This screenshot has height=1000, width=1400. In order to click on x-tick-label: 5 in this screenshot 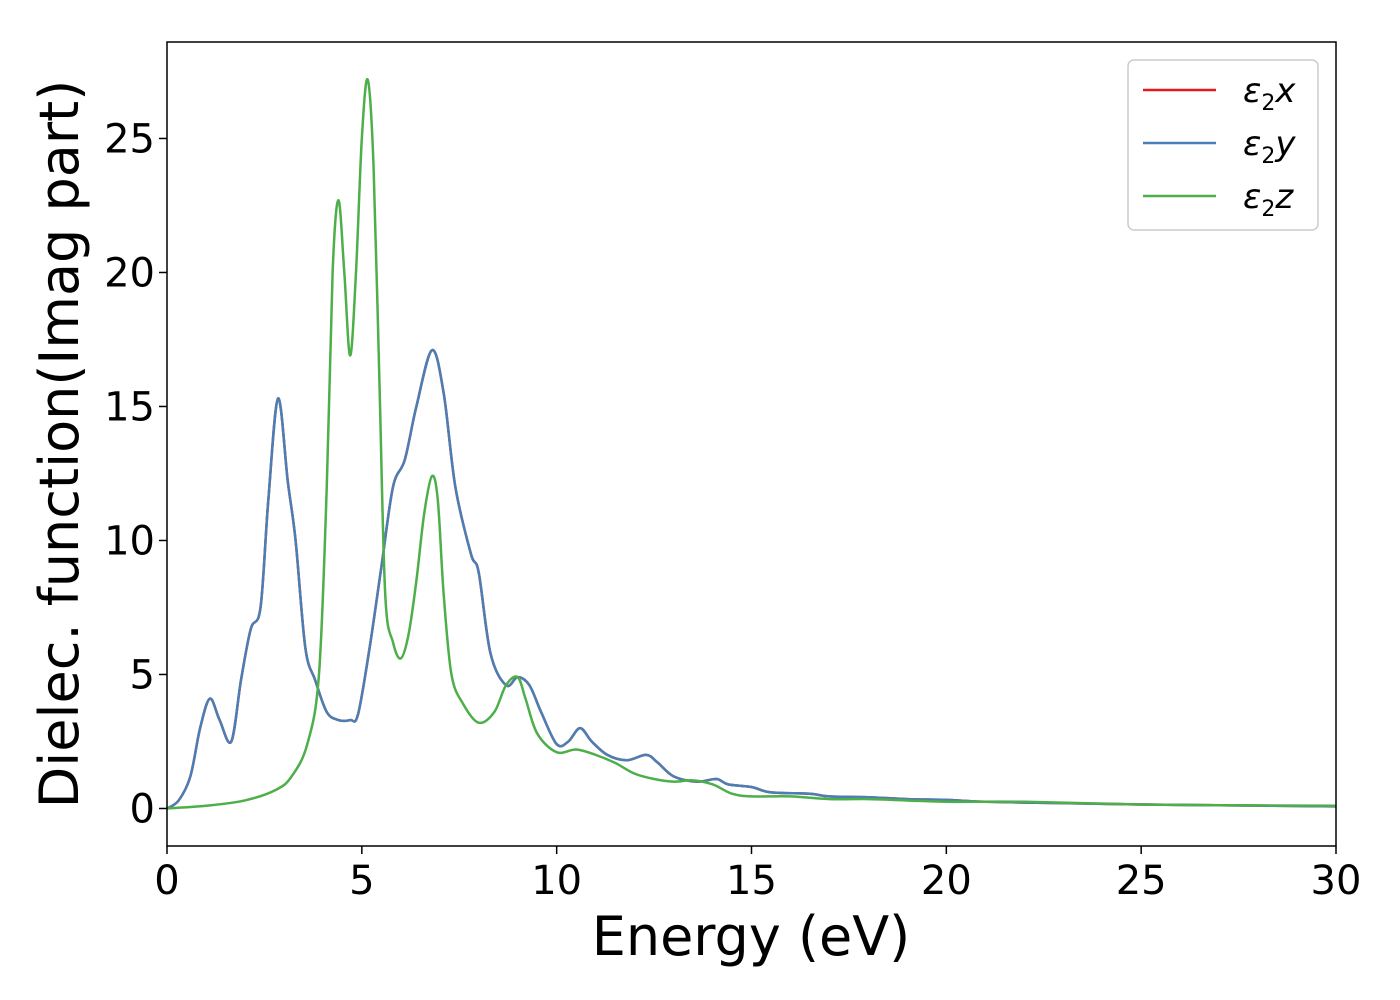, I will do `click(361, 881)`.